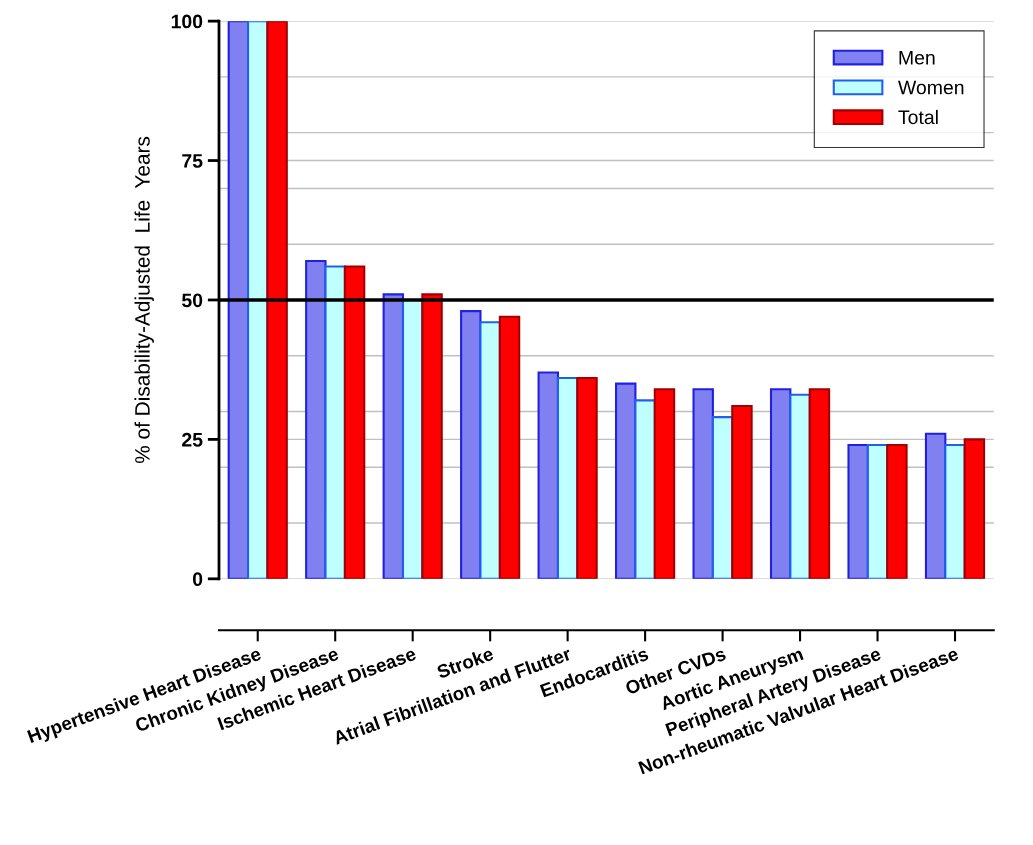 The width and height of the screenshot is (1033, 845). What do you see at coordinates (192, 439) in the screenshot?
I see `y-tick-label: 25` at bounding box center [192, 439].